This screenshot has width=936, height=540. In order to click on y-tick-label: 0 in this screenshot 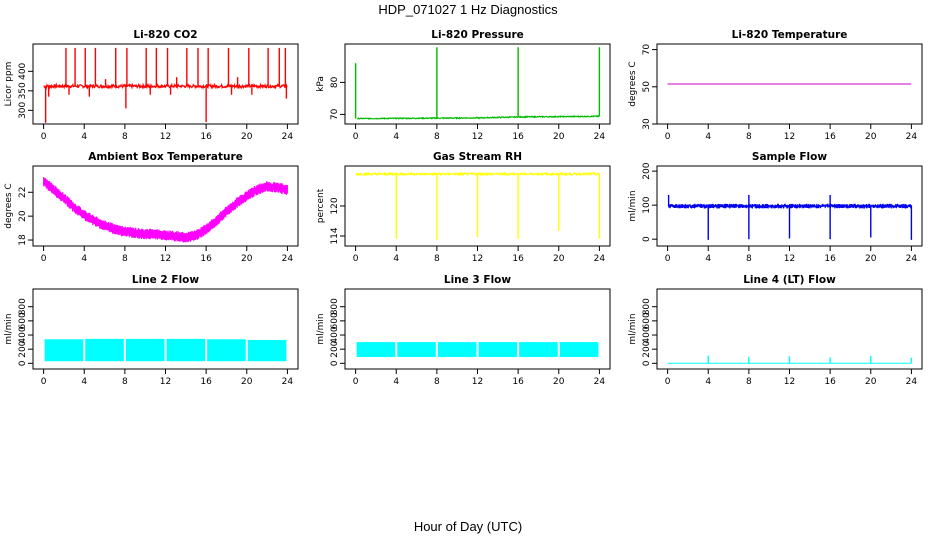, I will do `click(647, 239)`.